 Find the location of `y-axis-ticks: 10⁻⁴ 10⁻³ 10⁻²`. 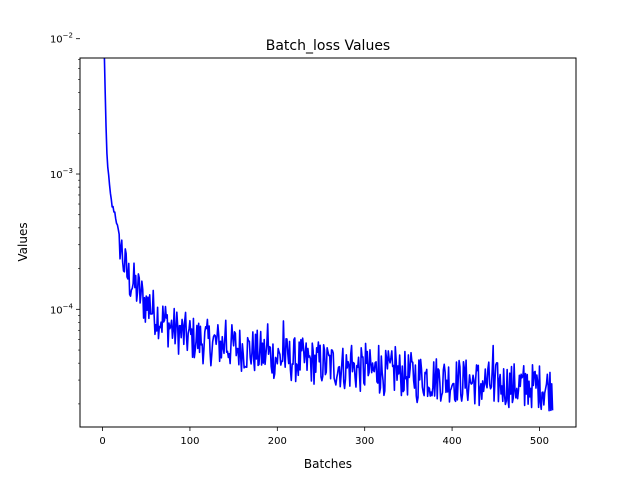

y-axis-ticks: 10⁻⁴ 10⁻³ 10⁻² is located at coordinates (65, 218).